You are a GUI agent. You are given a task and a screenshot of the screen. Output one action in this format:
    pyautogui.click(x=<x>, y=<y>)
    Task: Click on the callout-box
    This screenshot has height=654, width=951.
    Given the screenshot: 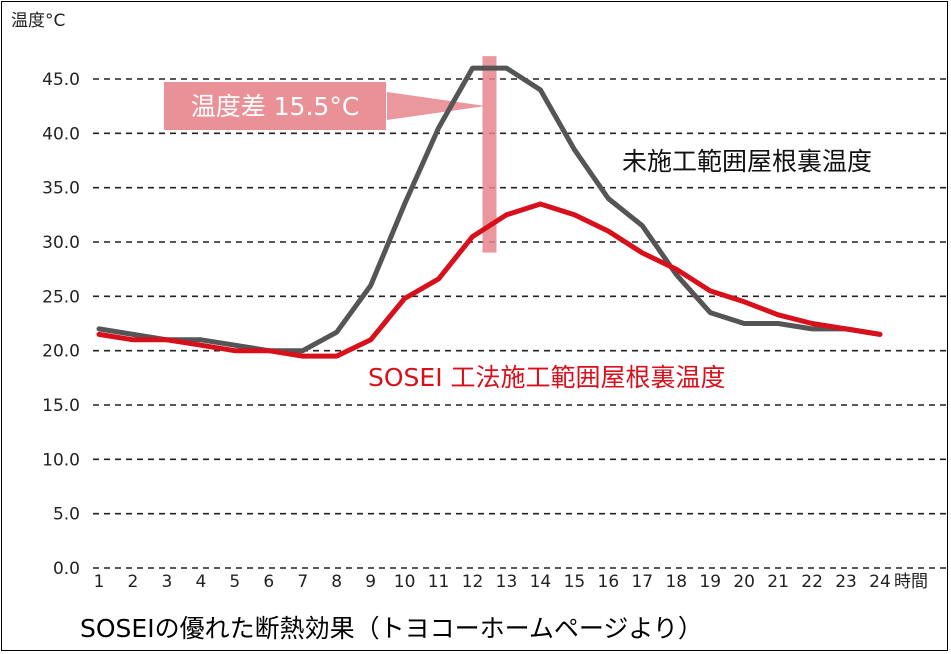 What is the action you would take?
    pyautogui.click(x=275, y=106)
    